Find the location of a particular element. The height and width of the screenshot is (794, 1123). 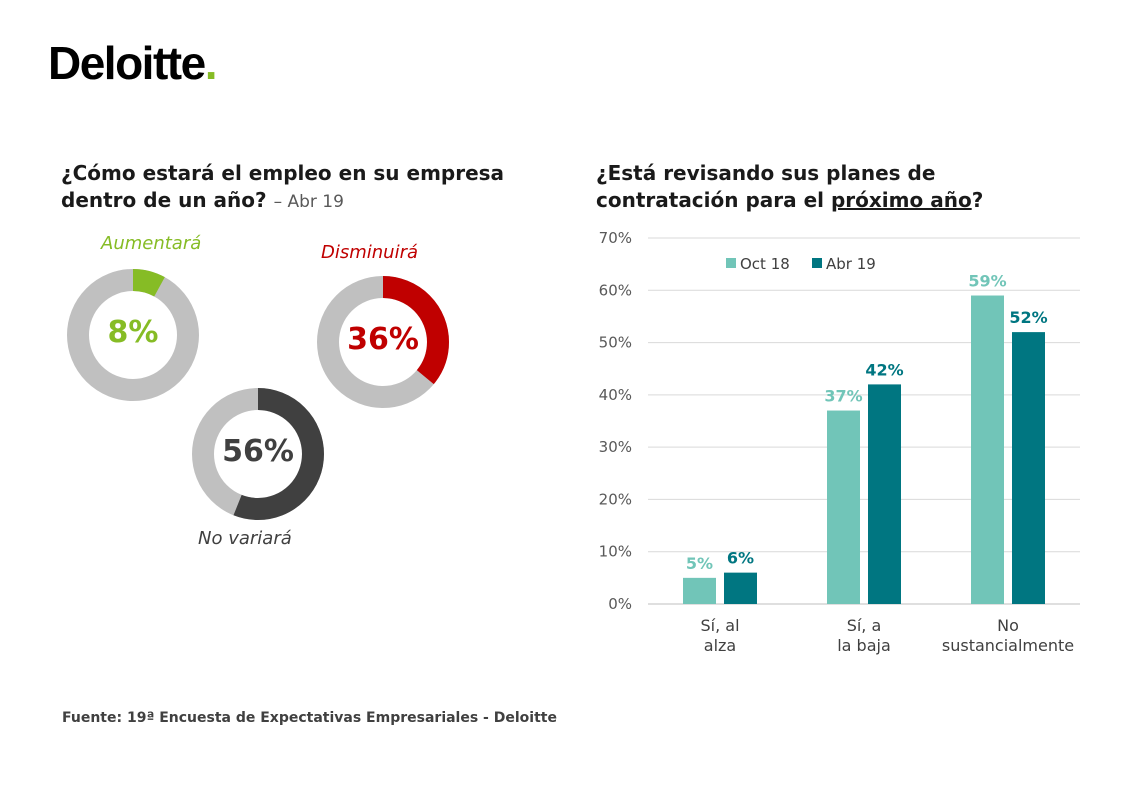

category-label: alza is located at coordinates (720, 645).